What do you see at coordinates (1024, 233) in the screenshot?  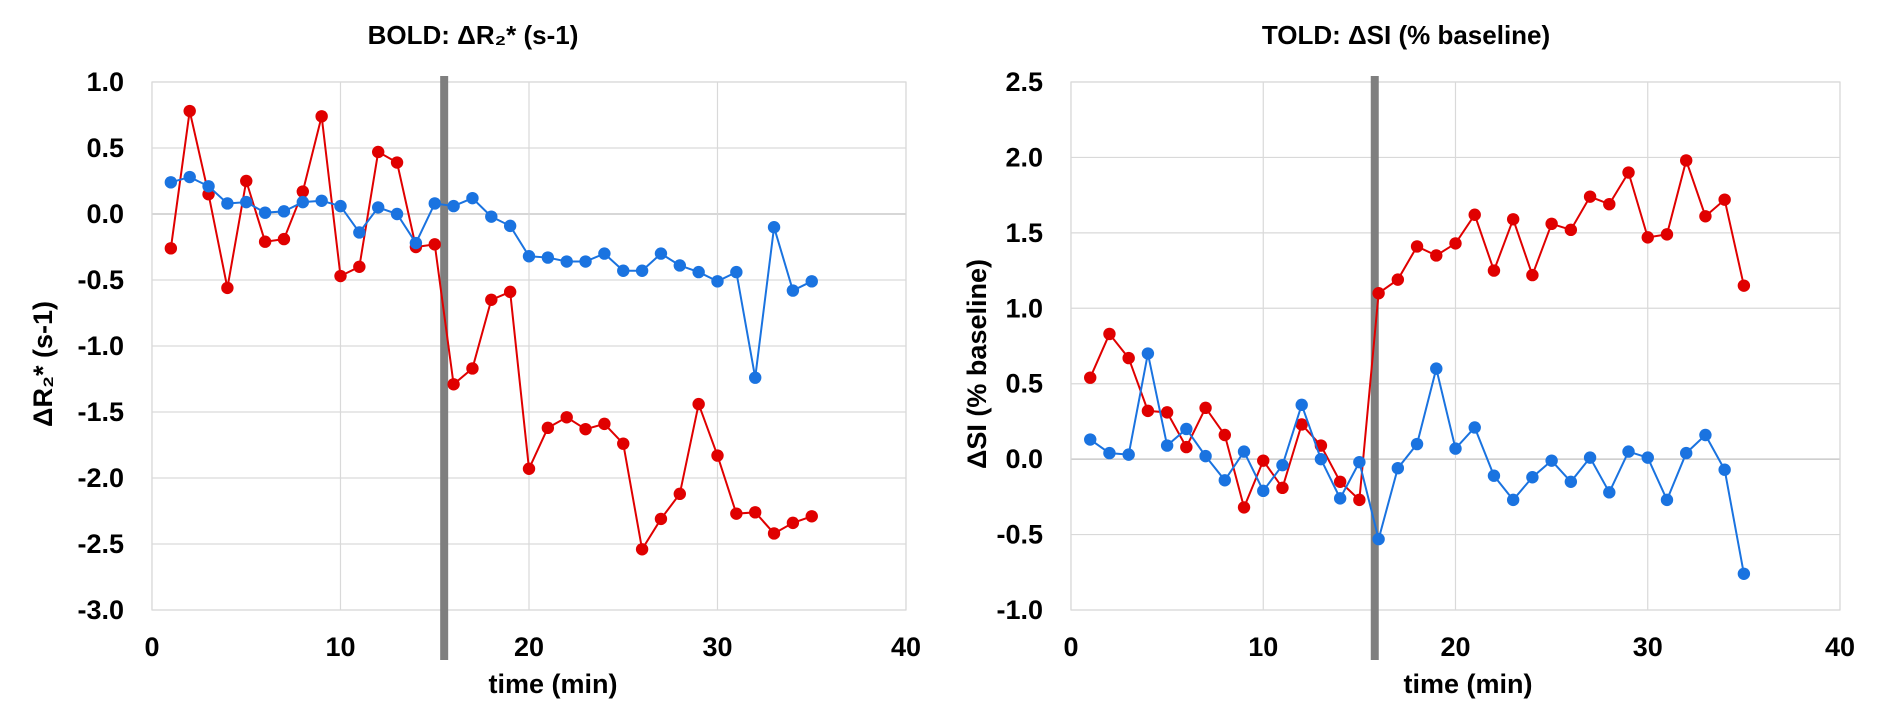 I see `y-tick-label: 1.5` at bounding box center [1024, 233].